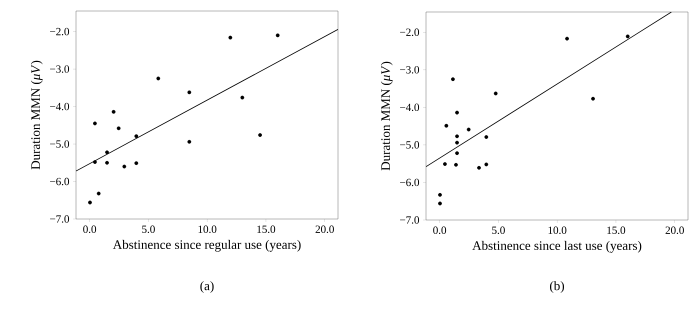 The image size is (699, 311). Describe the element at coordinates (206, 246) in the screenshot. I see `x-axis-title: Abstinence since regular use (years)` at that location.